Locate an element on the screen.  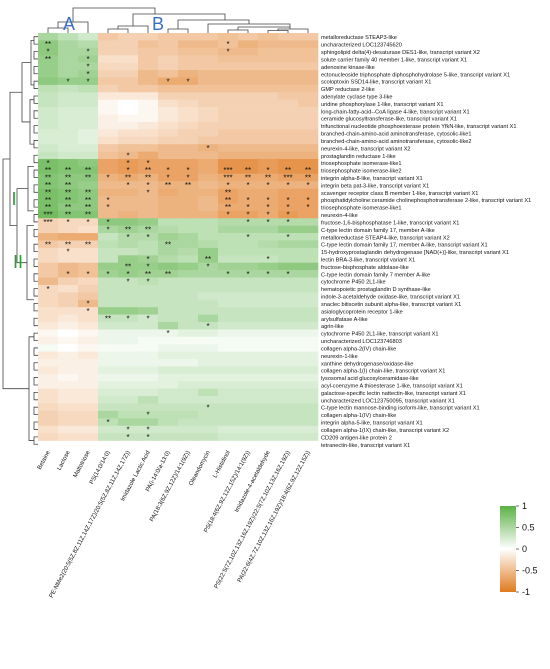
row-label: adenylate cyclase type 3-like is located at coordinates (357, 97).